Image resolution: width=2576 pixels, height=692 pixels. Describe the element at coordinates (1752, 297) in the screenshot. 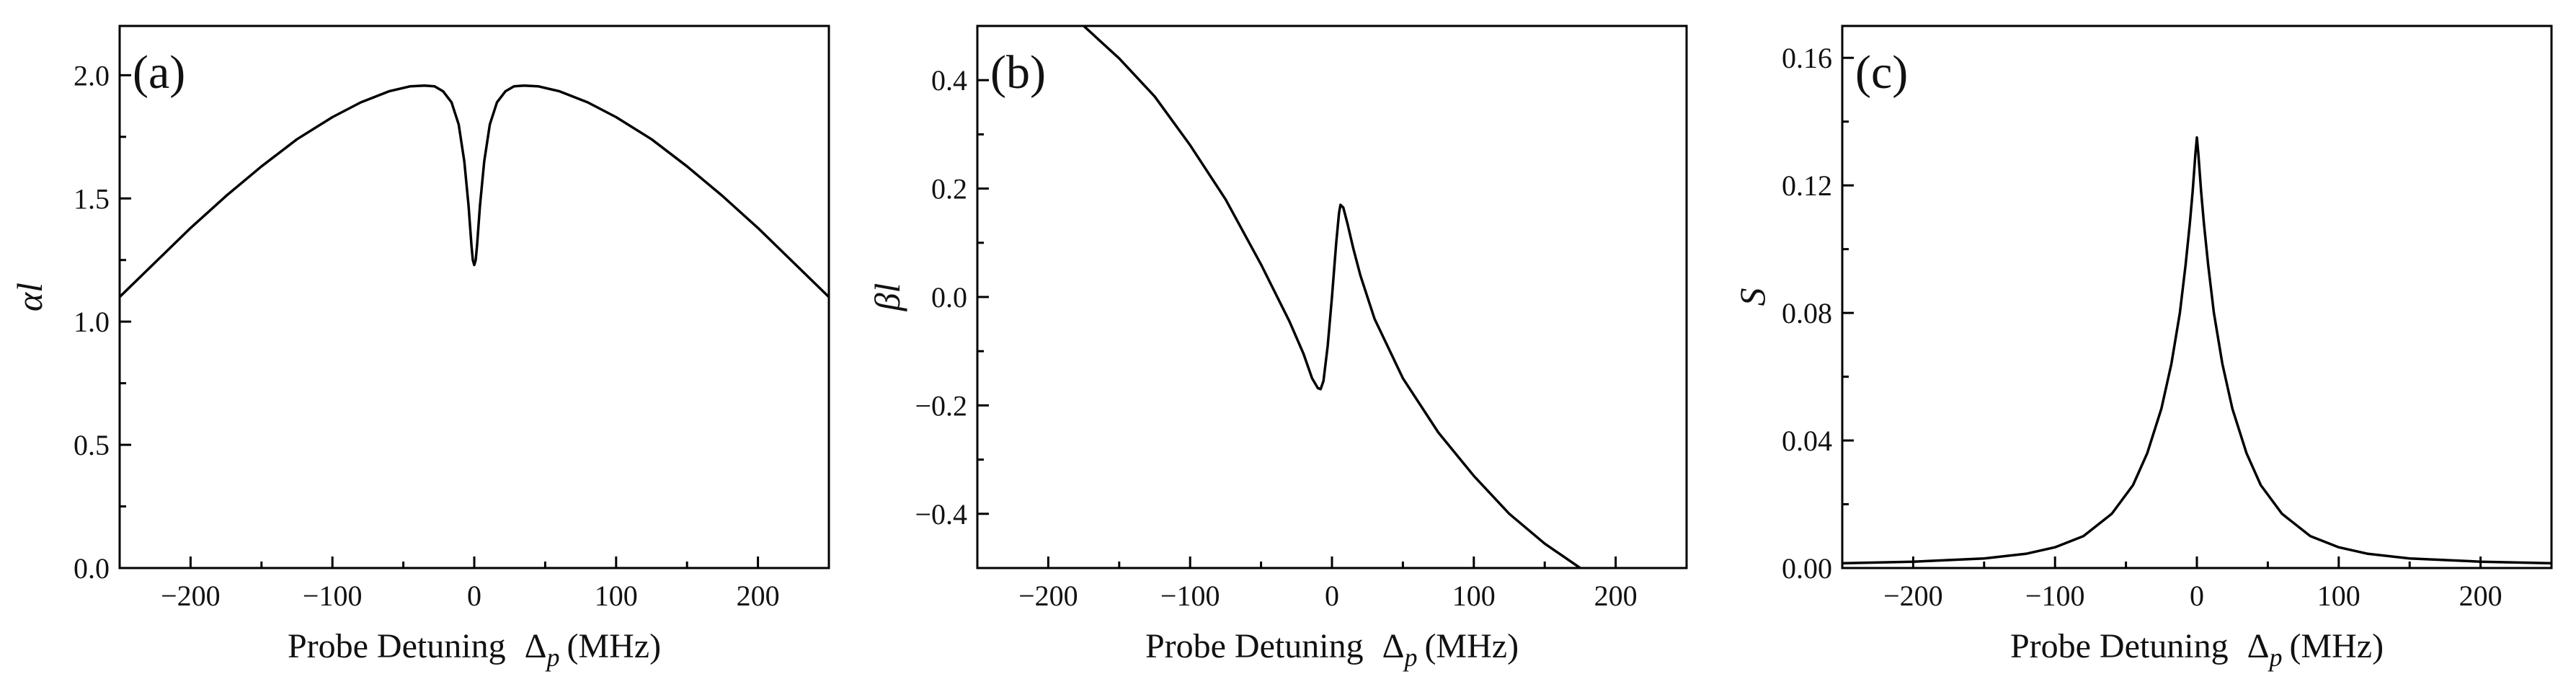

I see `y-axis-label: S` at that location.